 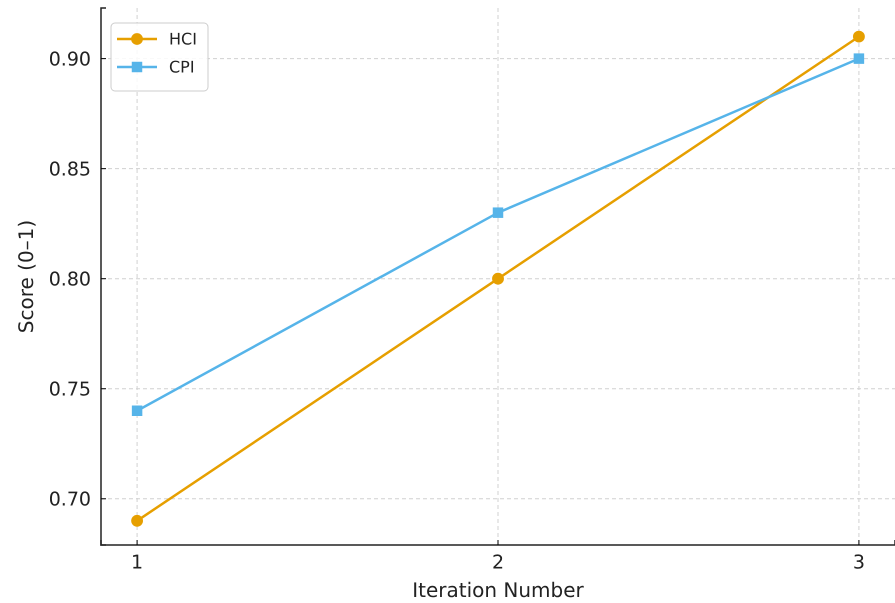 I want to click on y-tick-label: 0.85, so click(x=69, y=169).